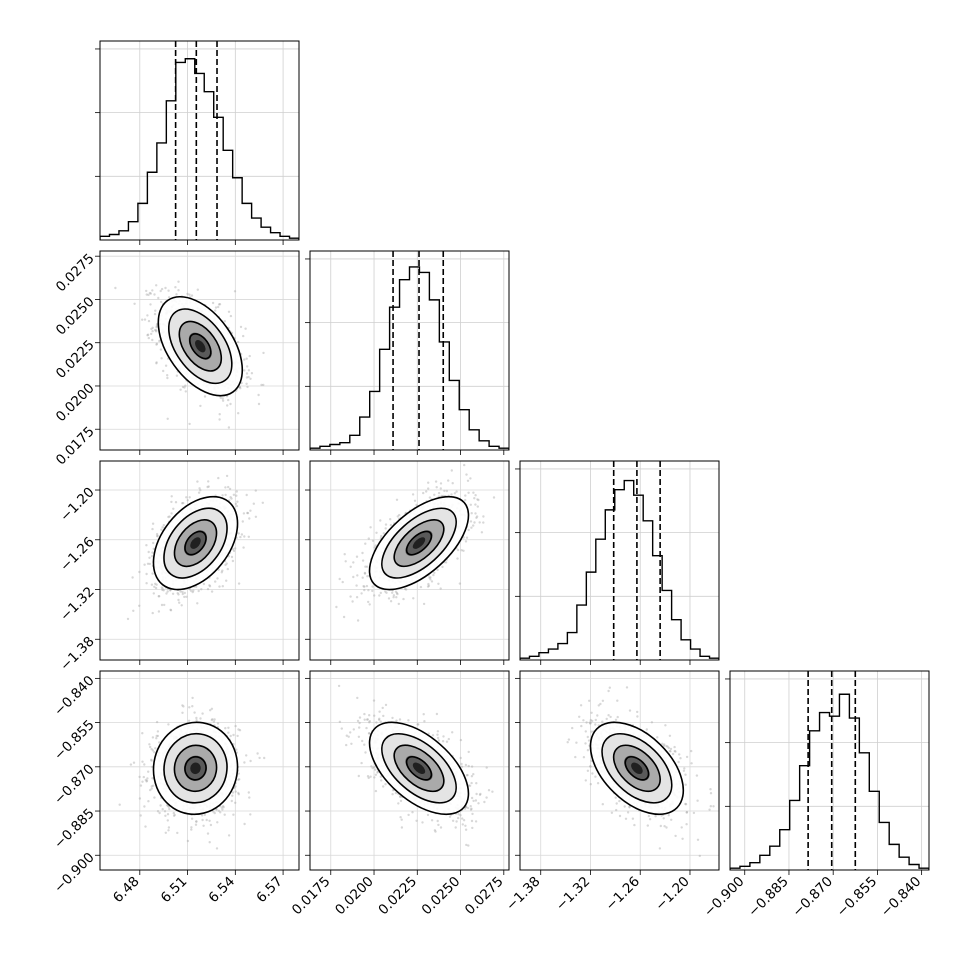 The image size is (970, 970). Describe the element at coordinates (75, 359) in the screenshot. I see `y-tick-label: 0.0225` at that location.